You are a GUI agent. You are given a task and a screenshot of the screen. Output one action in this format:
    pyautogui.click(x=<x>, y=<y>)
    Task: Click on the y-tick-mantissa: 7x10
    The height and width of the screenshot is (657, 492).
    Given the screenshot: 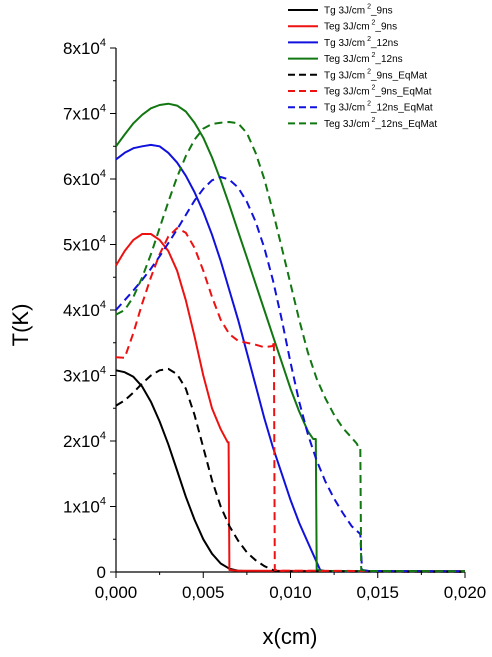 What is the action you would take?
    pyautogui.click(x=81, y=114)
    